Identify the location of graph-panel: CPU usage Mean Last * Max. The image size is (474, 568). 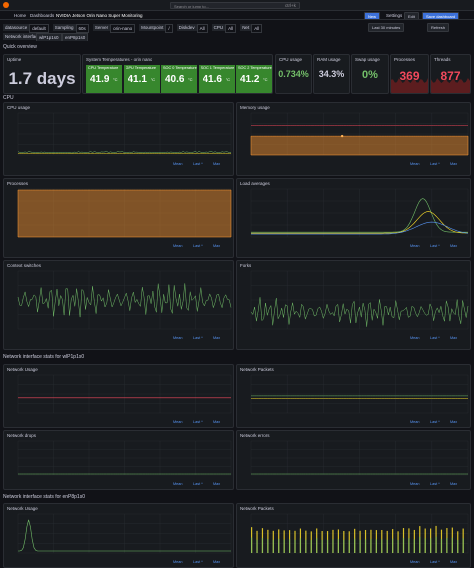
(118, 139).